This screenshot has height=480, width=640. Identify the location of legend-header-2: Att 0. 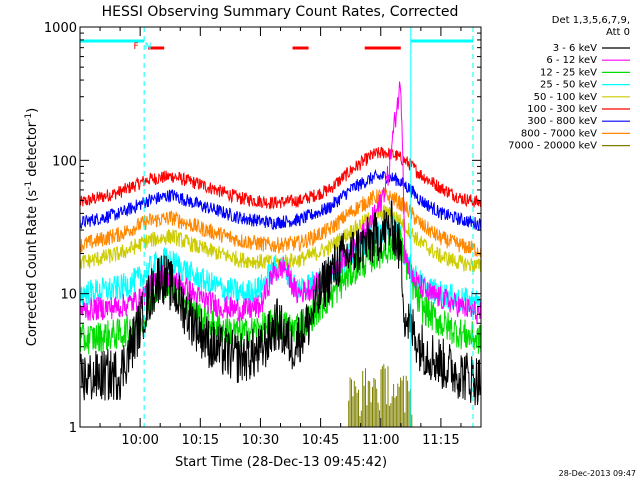
(618, 32).